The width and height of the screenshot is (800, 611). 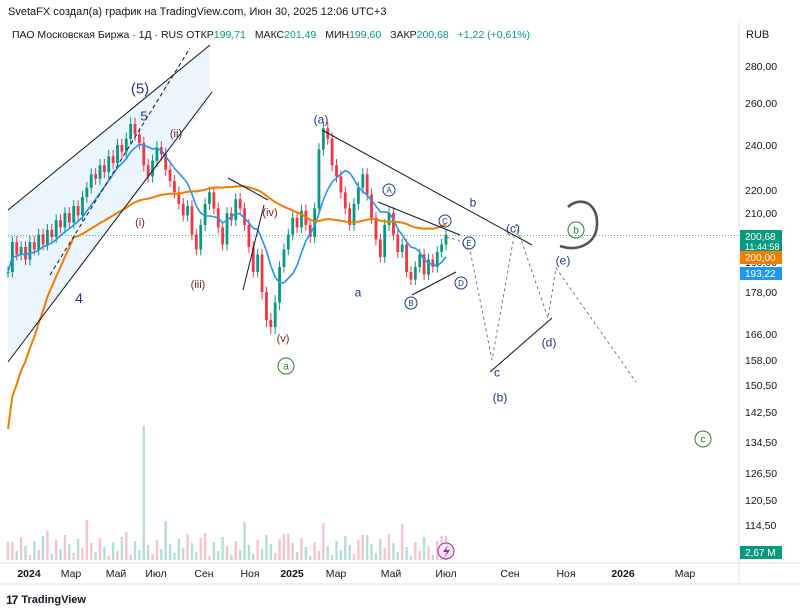 What do you see at coordinates (760, 237) in the screenshot?
I see `price-label-value: 200,68` at bounding box center [760, 237].